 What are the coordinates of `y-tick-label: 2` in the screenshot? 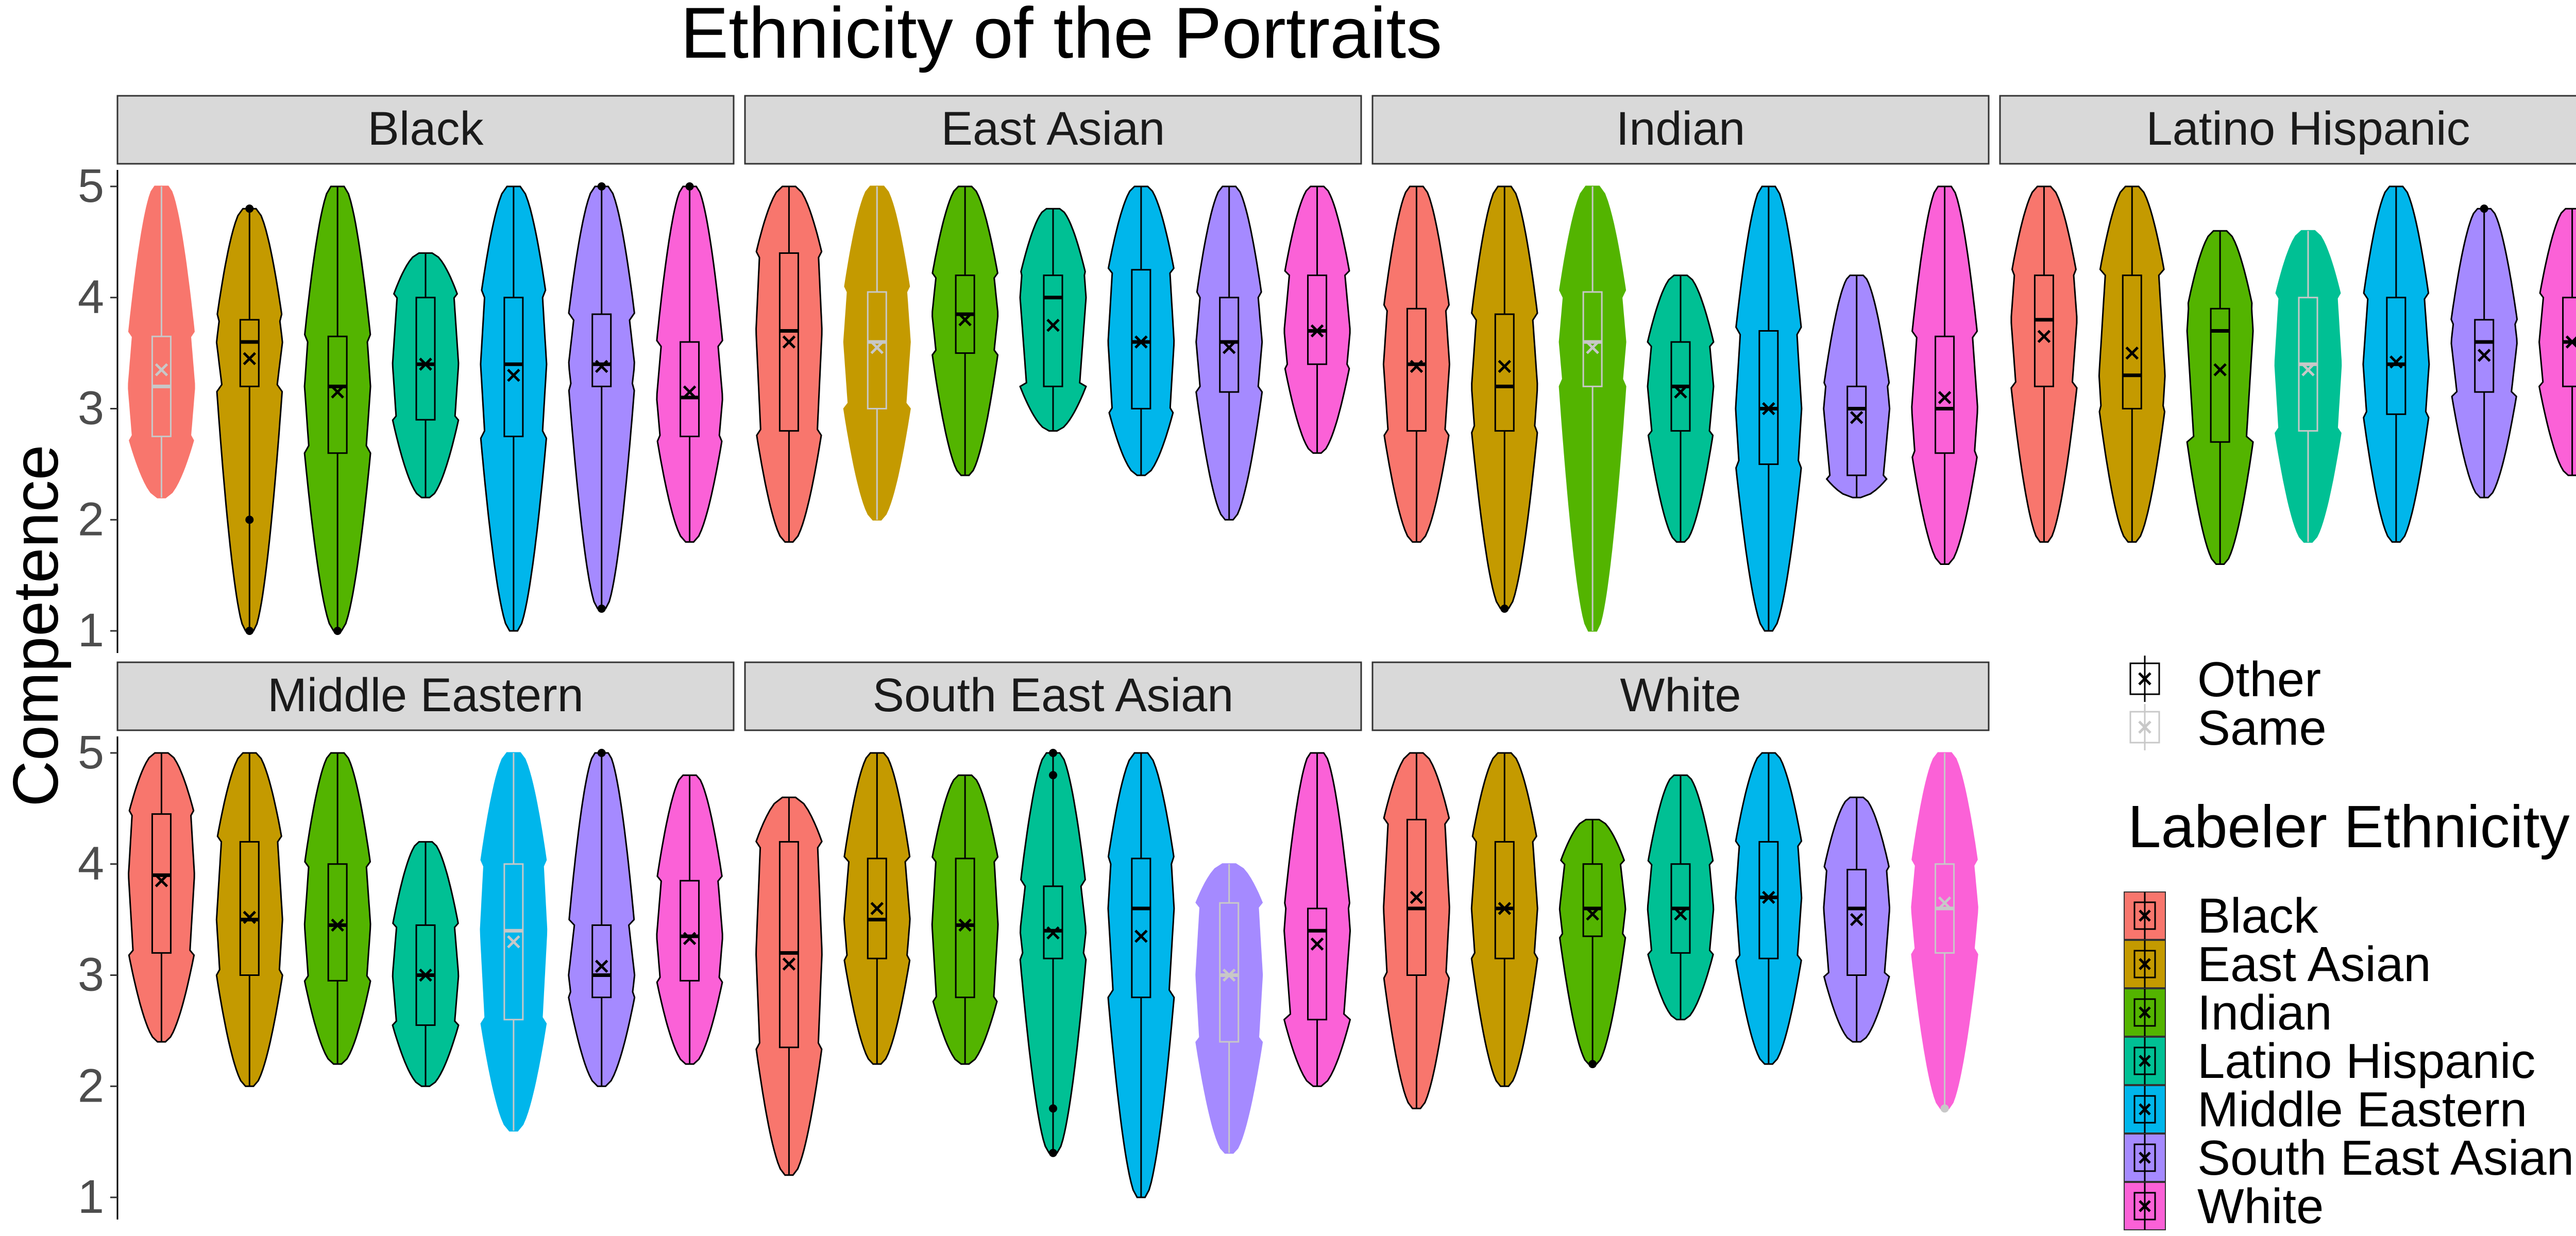 It's located at (91, 1085).